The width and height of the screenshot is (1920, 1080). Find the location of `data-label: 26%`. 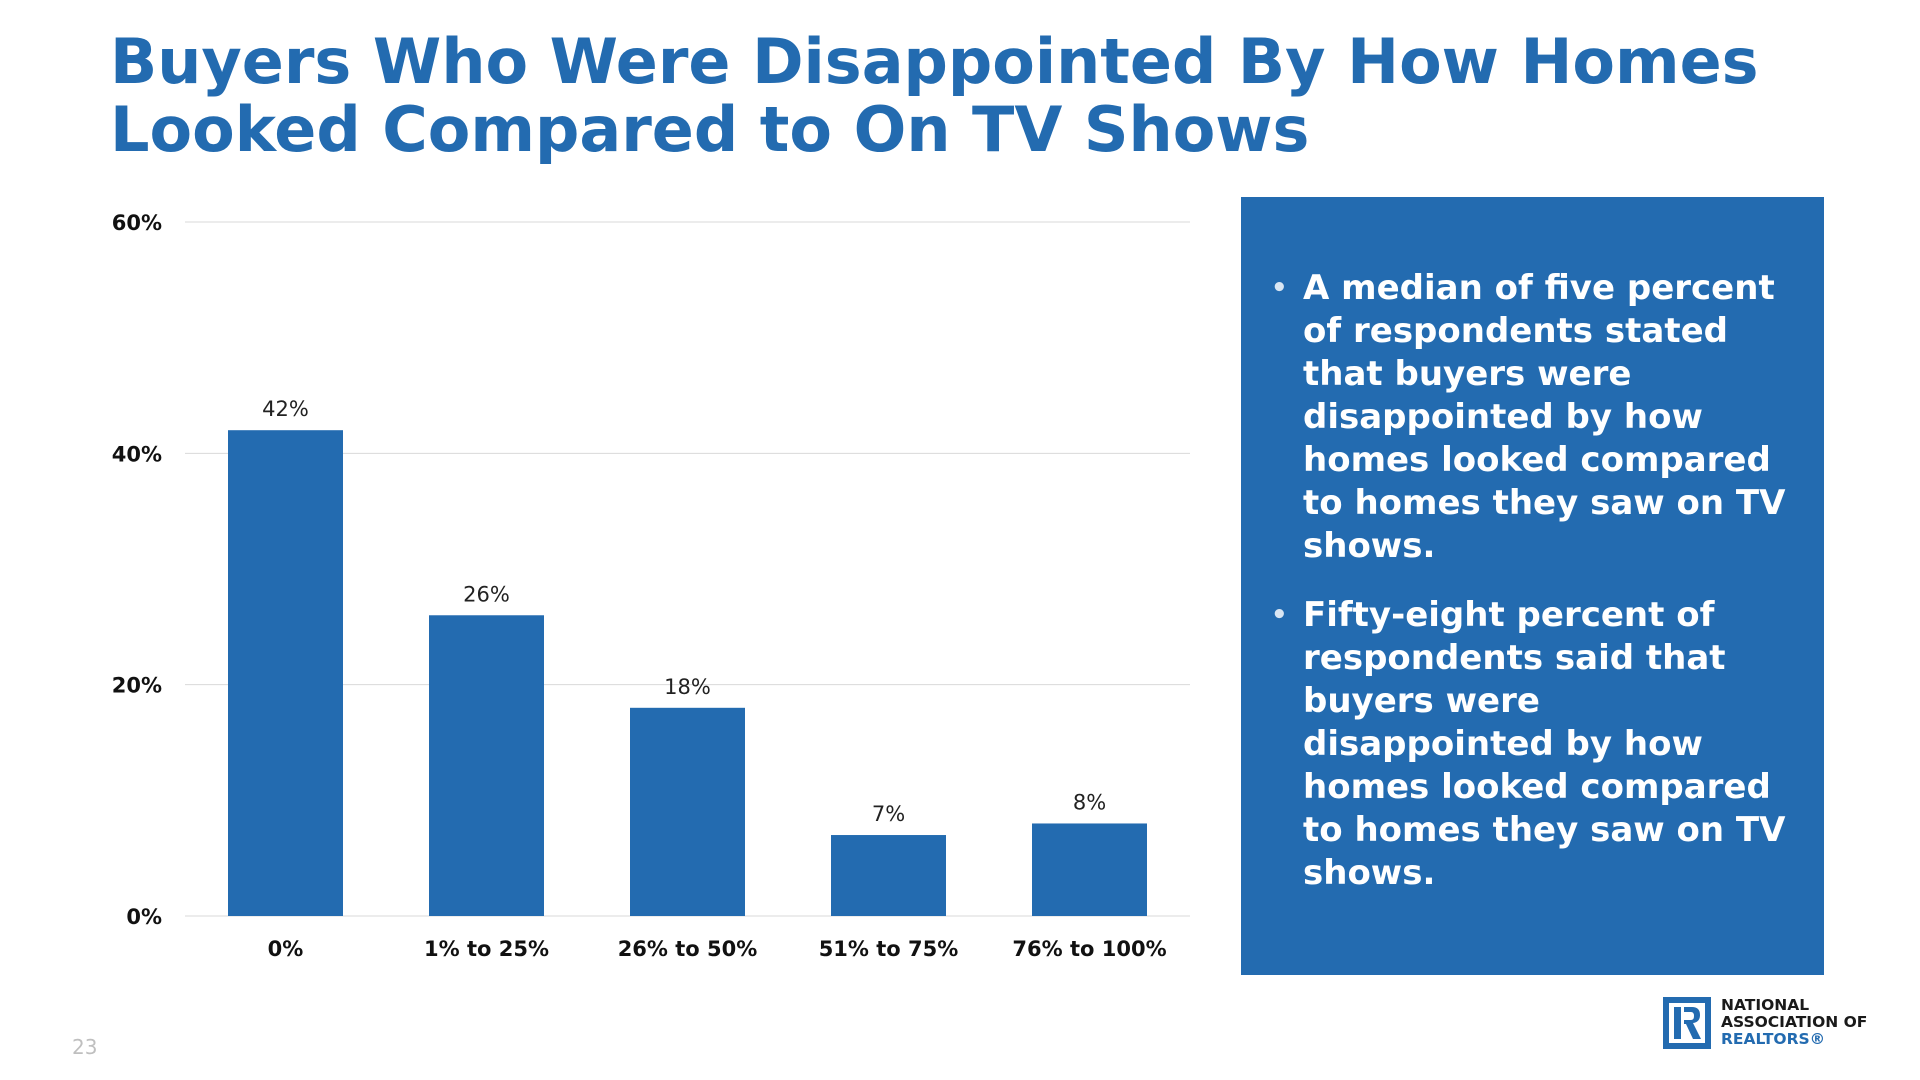

data-label: 26% is located at coordinates (486, 594).